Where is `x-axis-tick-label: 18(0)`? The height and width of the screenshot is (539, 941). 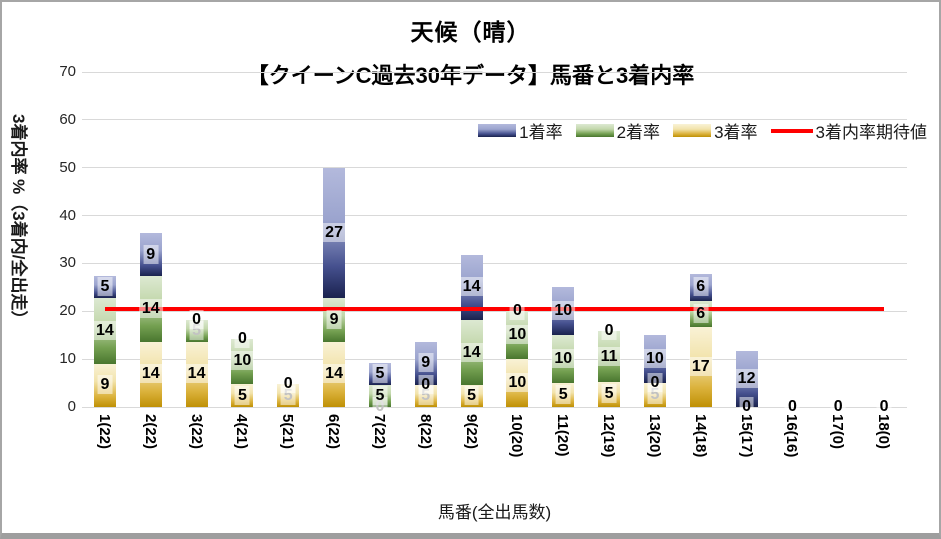
x-axis-tick-label: 18(0) is located at coordinates (884, 432).